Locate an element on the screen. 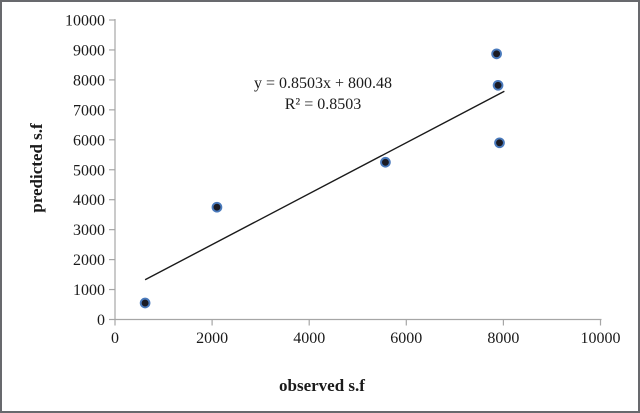  y-tick-label: 3000 is located at coordinates (89, 230).